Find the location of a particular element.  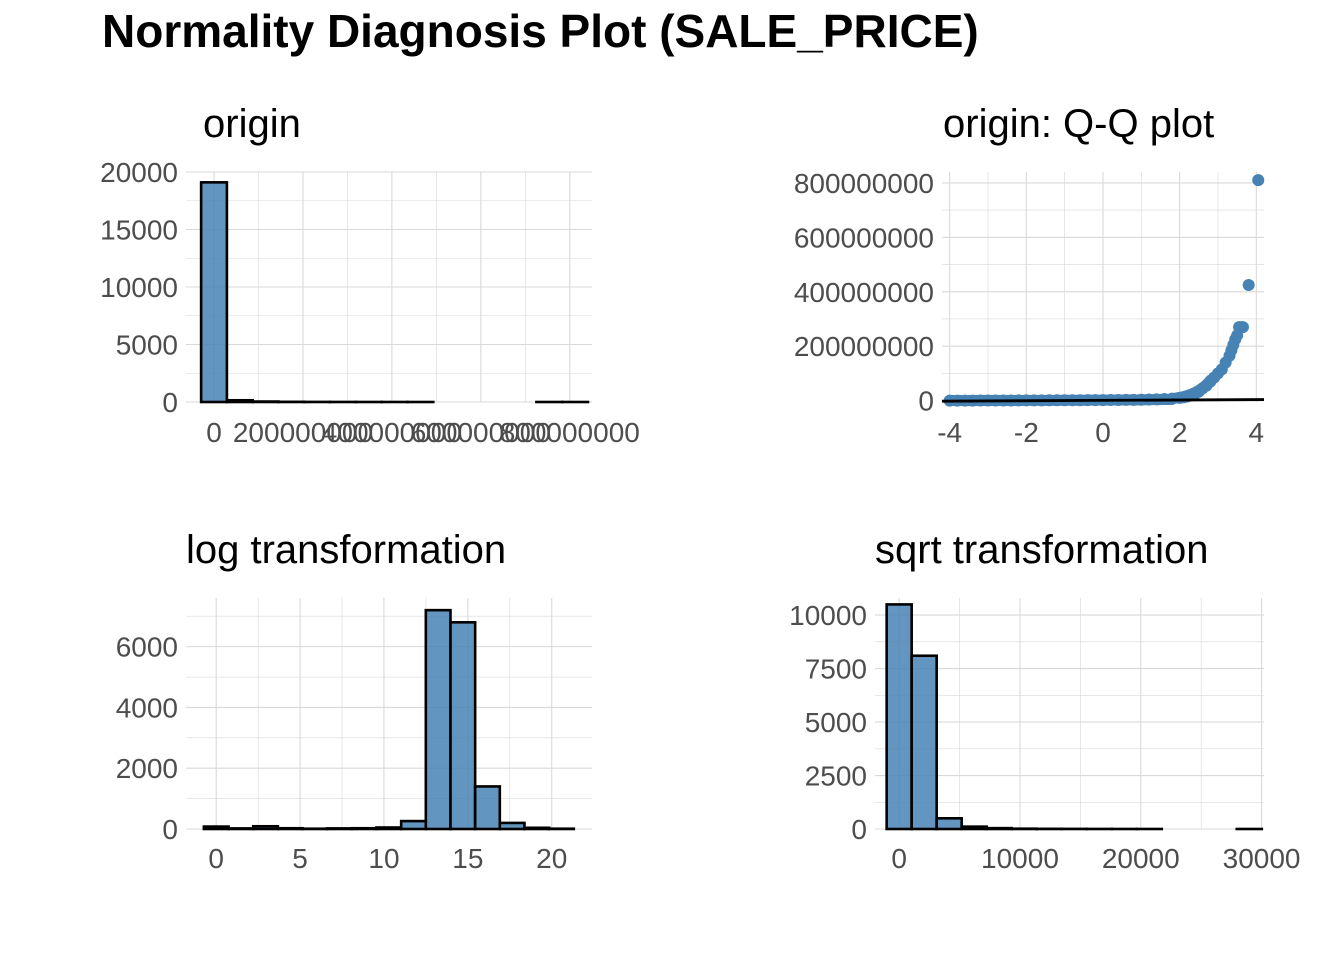

x-tick-label: 200000000 is located at coordinates (303, 432).